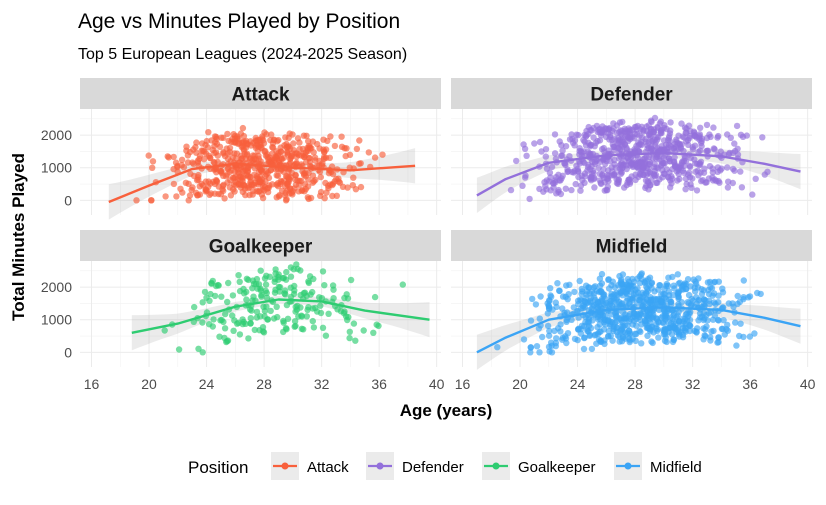  I want to click on facet-label-defender: Defender, so click(631, 95).